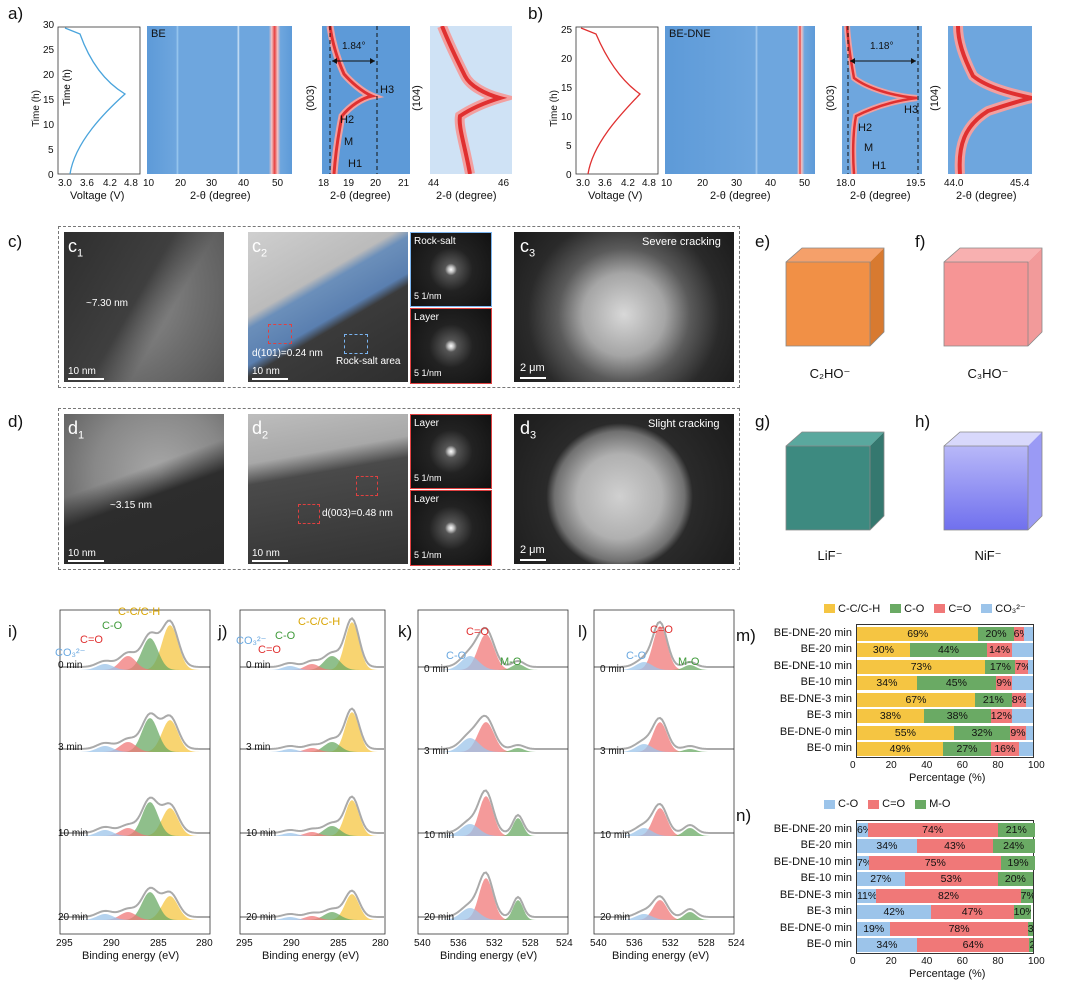  What do you see at coordinates (887, 846) in the screenshot?
I see `bar-segment: 34%` at bounding box center [887, 846].